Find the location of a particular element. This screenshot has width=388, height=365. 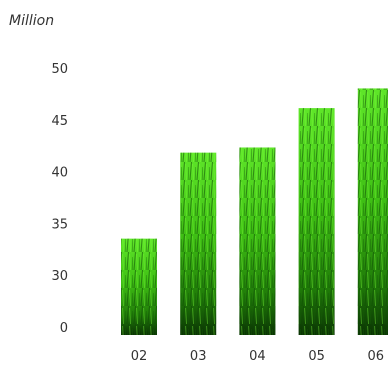

y-tick-label: 30 is located at coordinates (59, 276).